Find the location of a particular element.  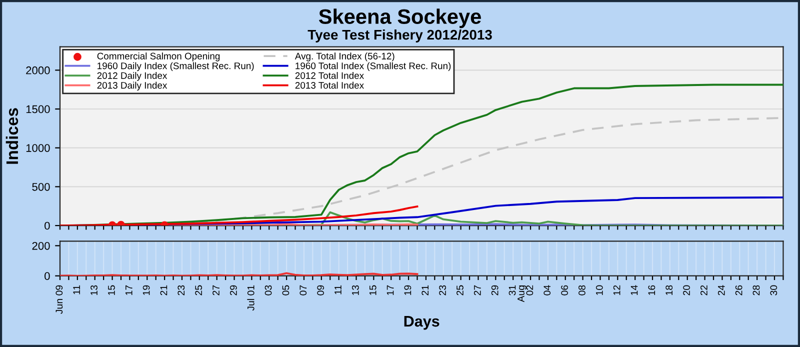

x-tick-label: 14 is located at coordinates (634, 290).